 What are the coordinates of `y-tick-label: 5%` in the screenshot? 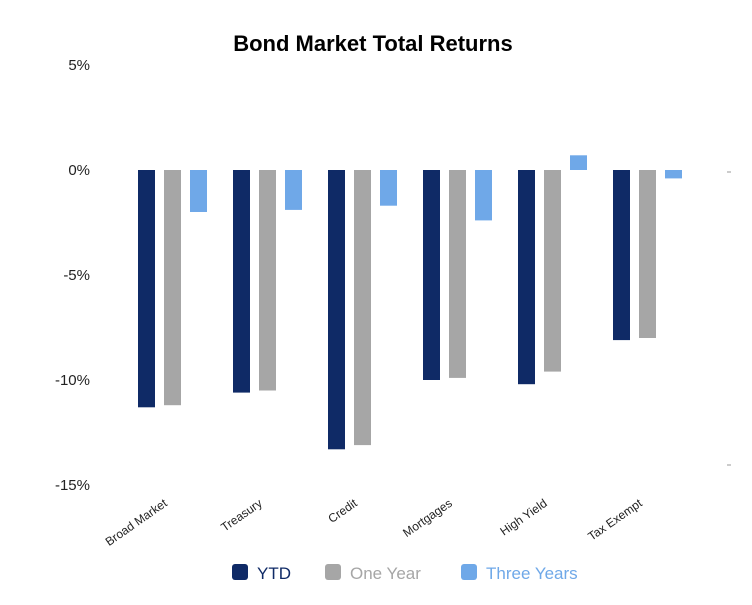 It's located at (79, 65).